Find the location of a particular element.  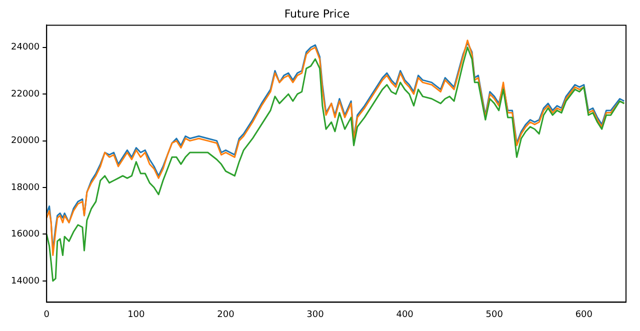

y-tick-label: 24000 is located at coordinates (25, 47).